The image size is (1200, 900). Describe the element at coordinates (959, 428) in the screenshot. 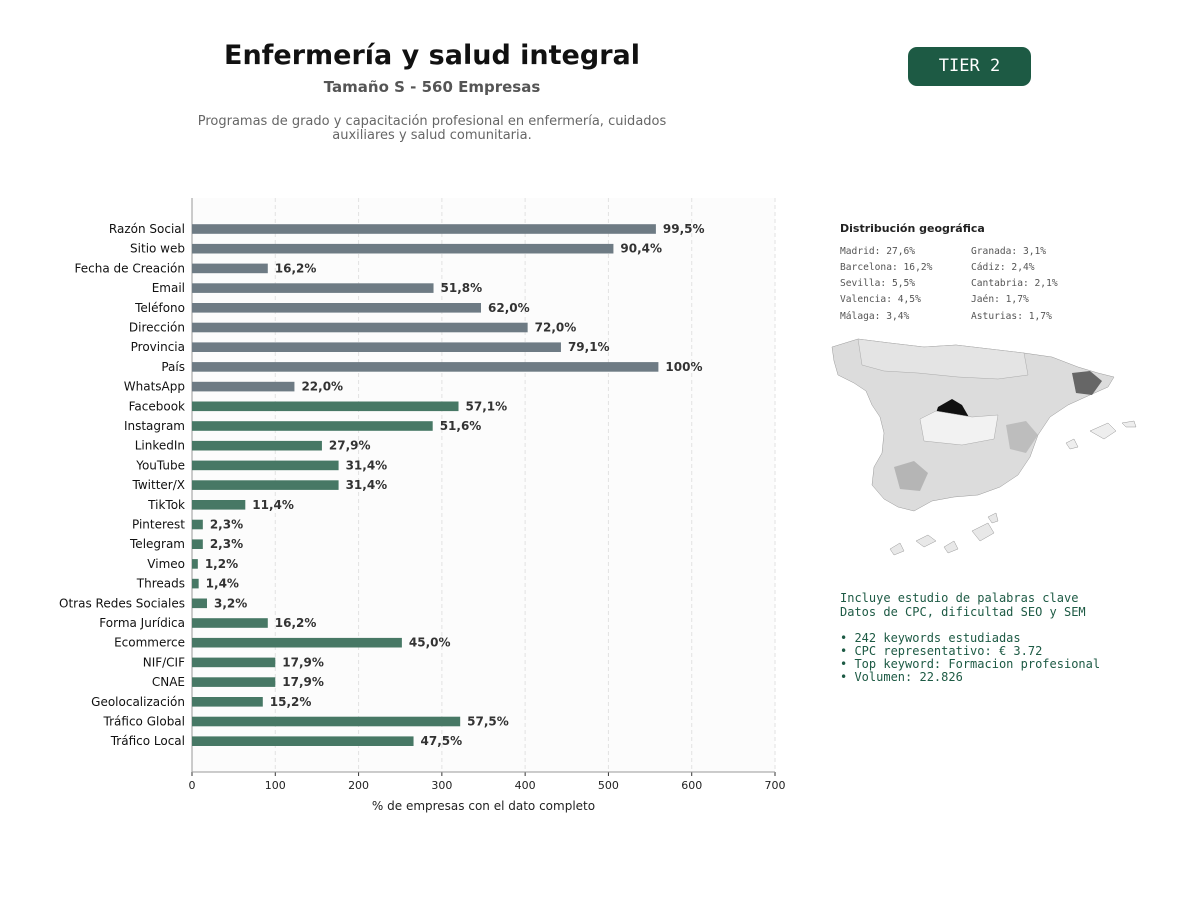

I see `map-castilla` at that location.